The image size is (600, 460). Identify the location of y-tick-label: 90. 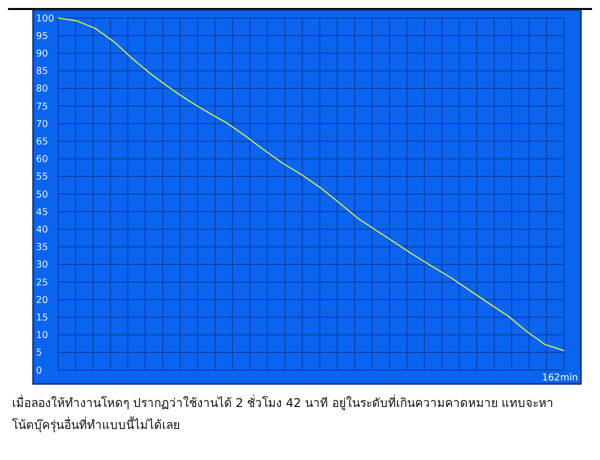
(42, 54).